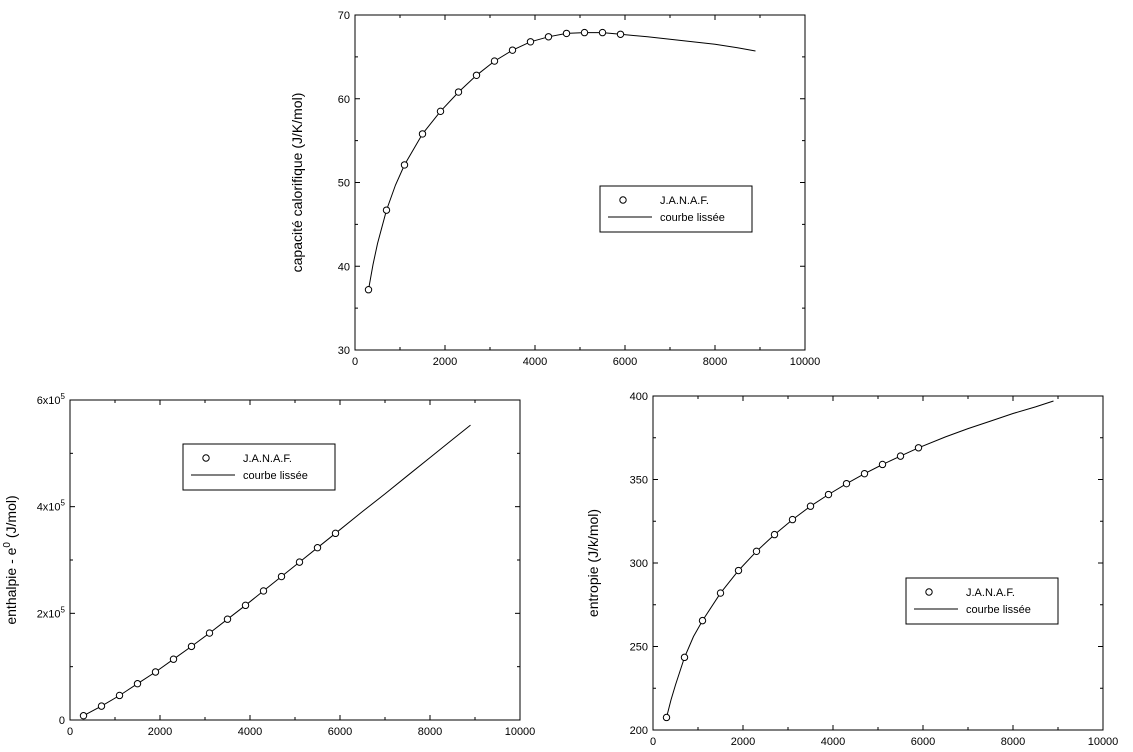 The height and width of the screenshot is (752, 1133). I want to click on y-axis-label: capacité calorifique (J/K/mol), so click(297, 183).